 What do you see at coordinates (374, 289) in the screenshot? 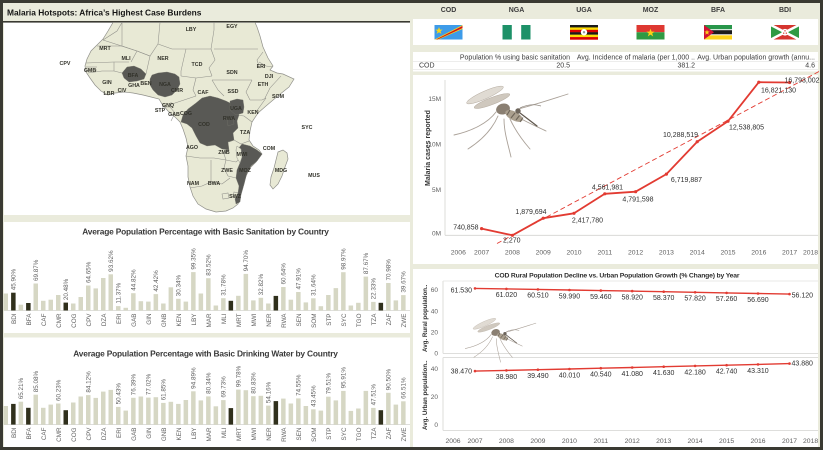
I see `svg-text: 22.33%` at bounding box center [374, 289].